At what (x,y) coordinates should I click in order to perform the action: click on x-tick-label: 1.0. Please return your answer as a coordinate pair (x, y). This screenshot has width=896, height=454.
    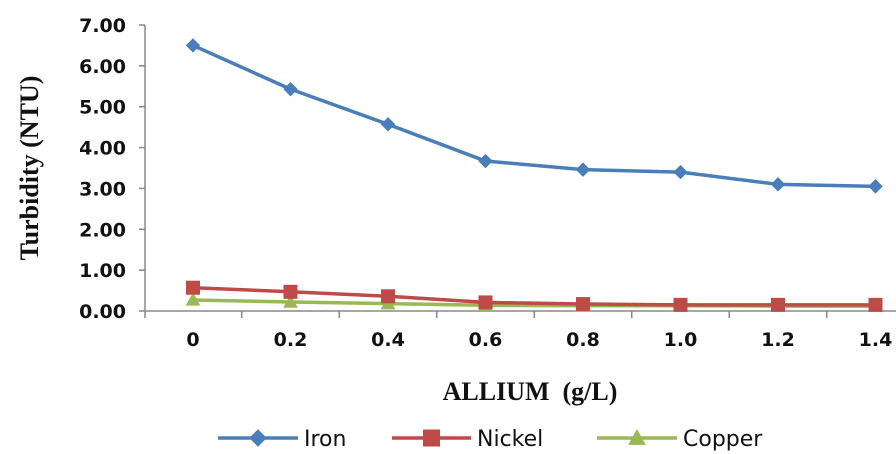
    Looking at the image, I should click on (681, 340).